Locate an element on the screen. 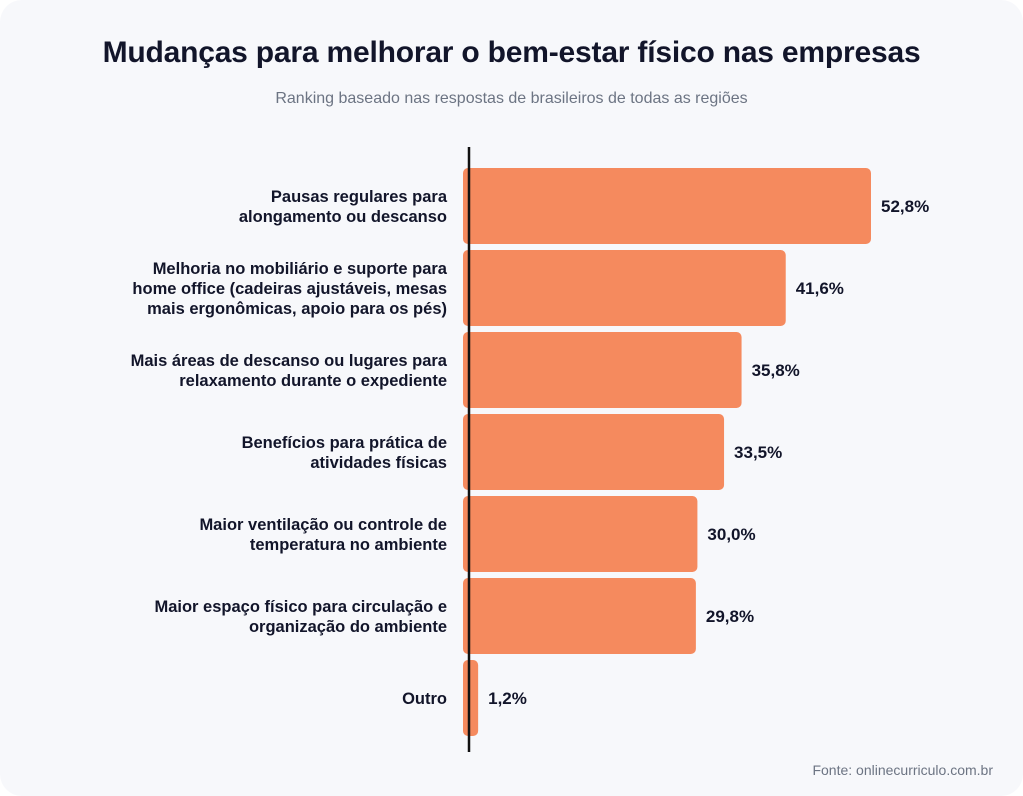  bar-value-label: 41,6% is located at coordinates (820, 288).